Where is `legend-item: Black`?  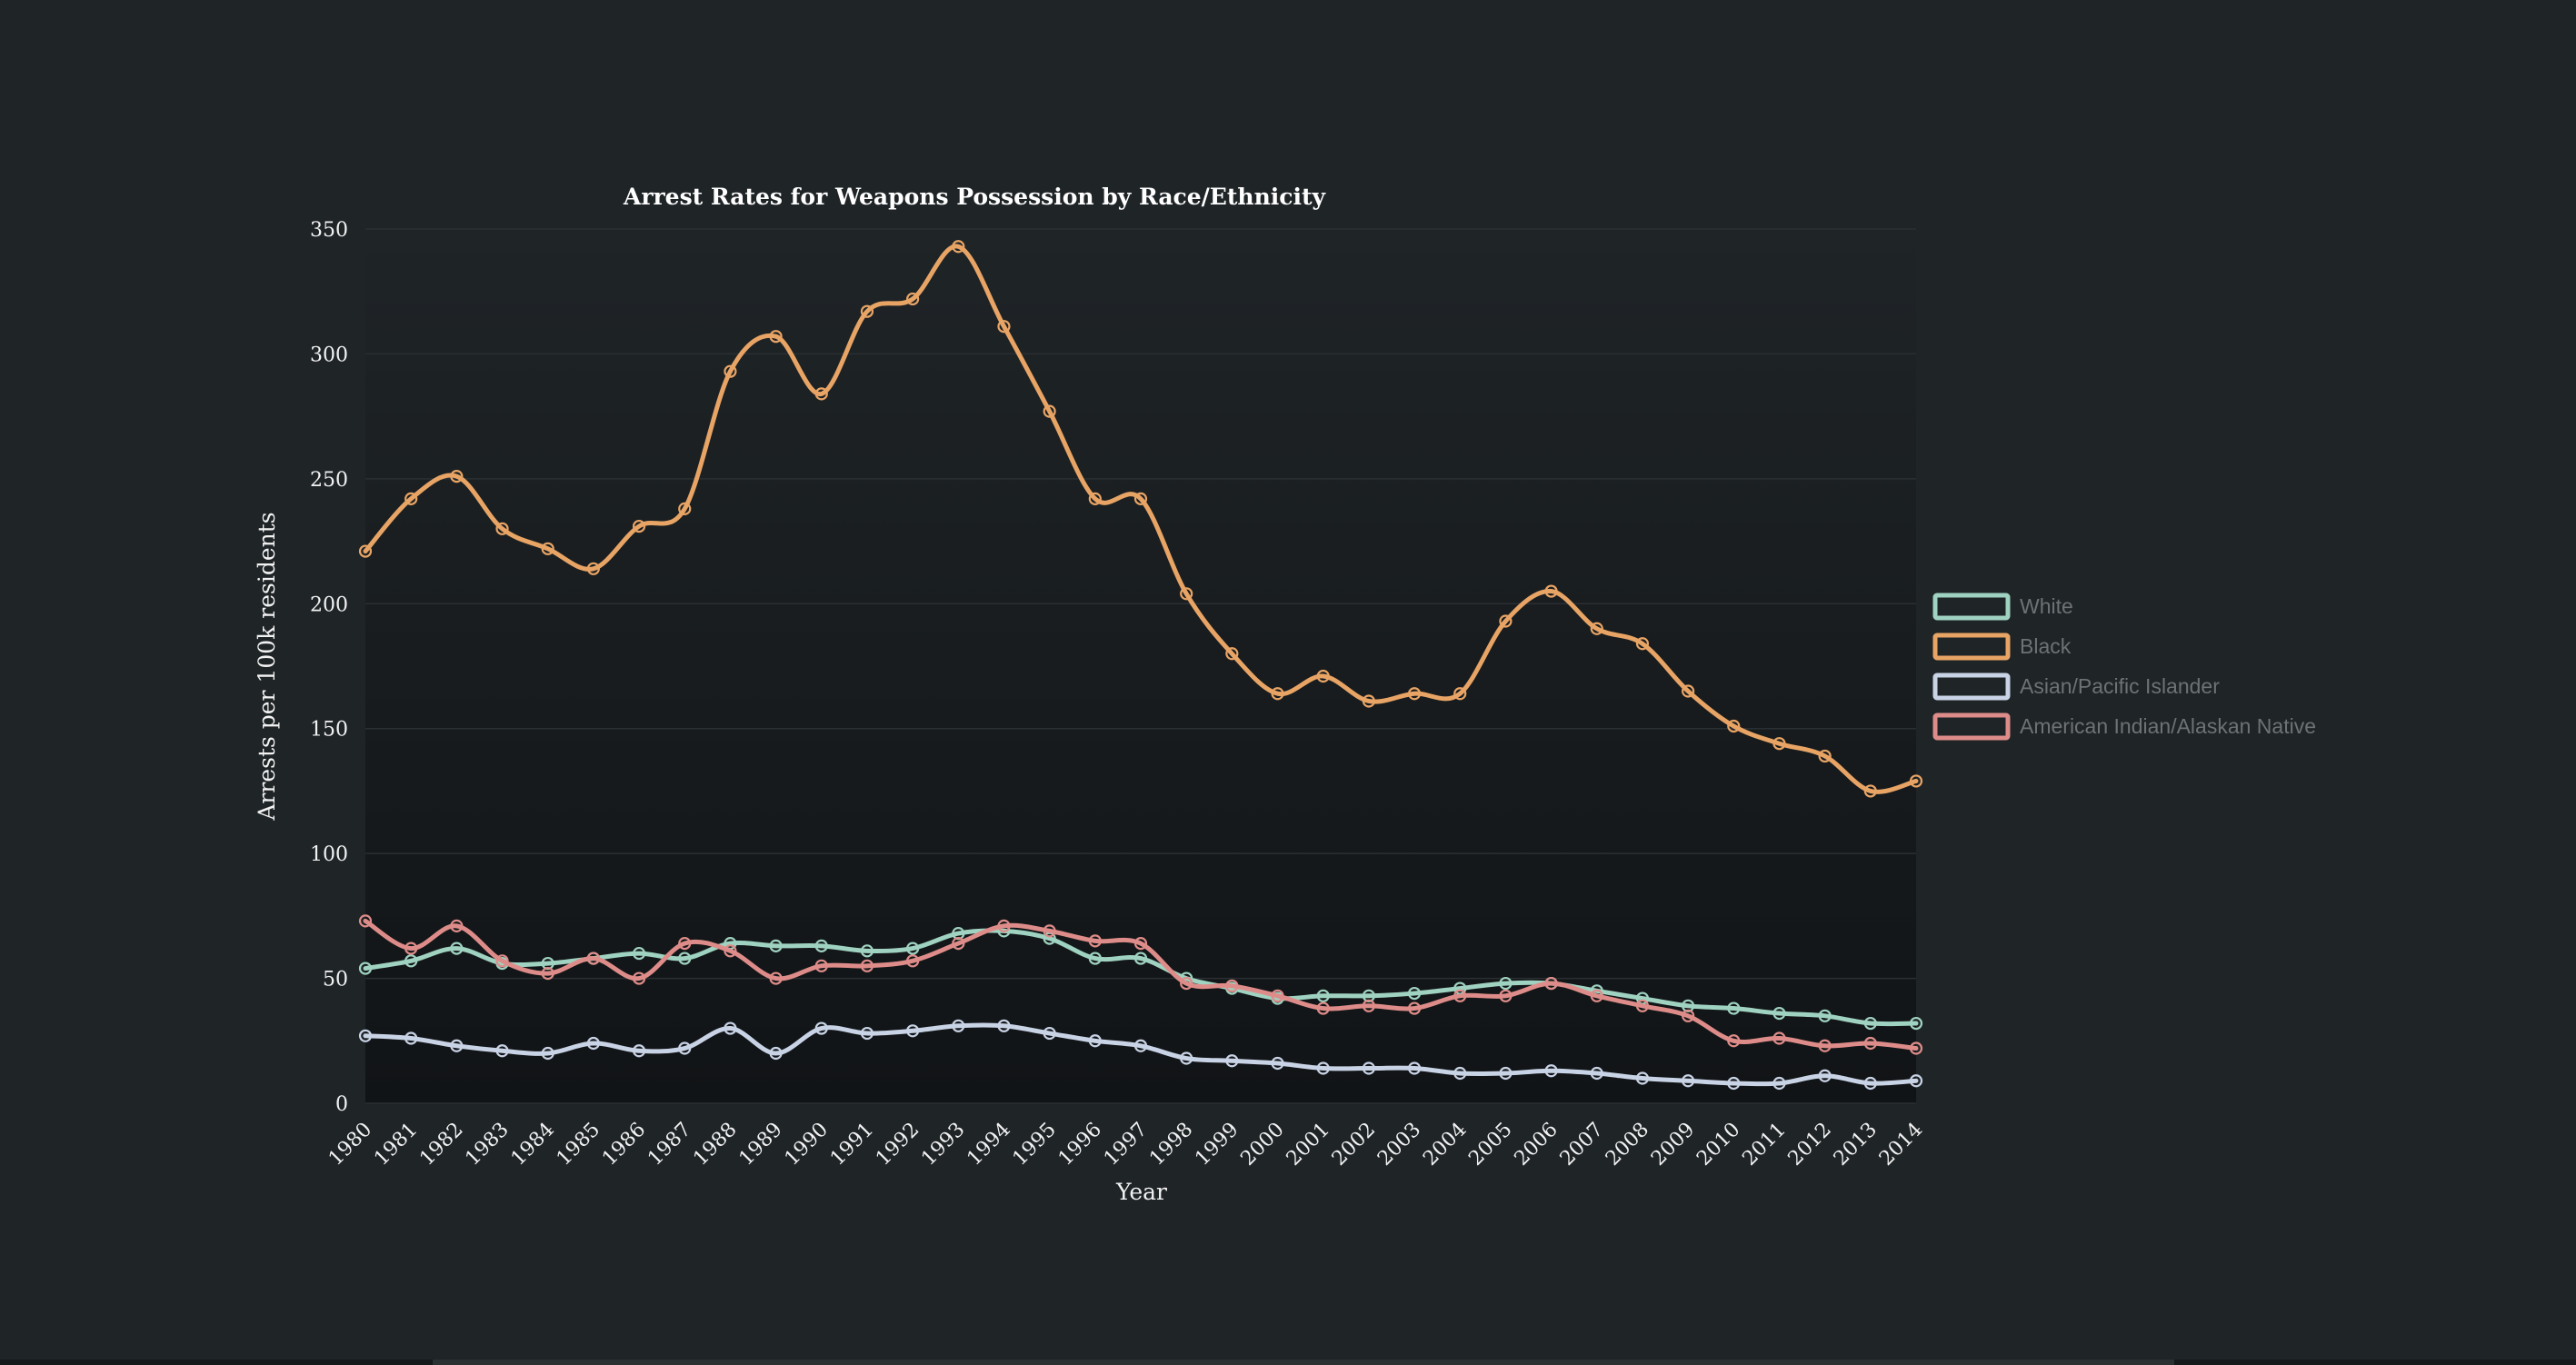
legend-item: Black is located at coordinates (2002, 647).